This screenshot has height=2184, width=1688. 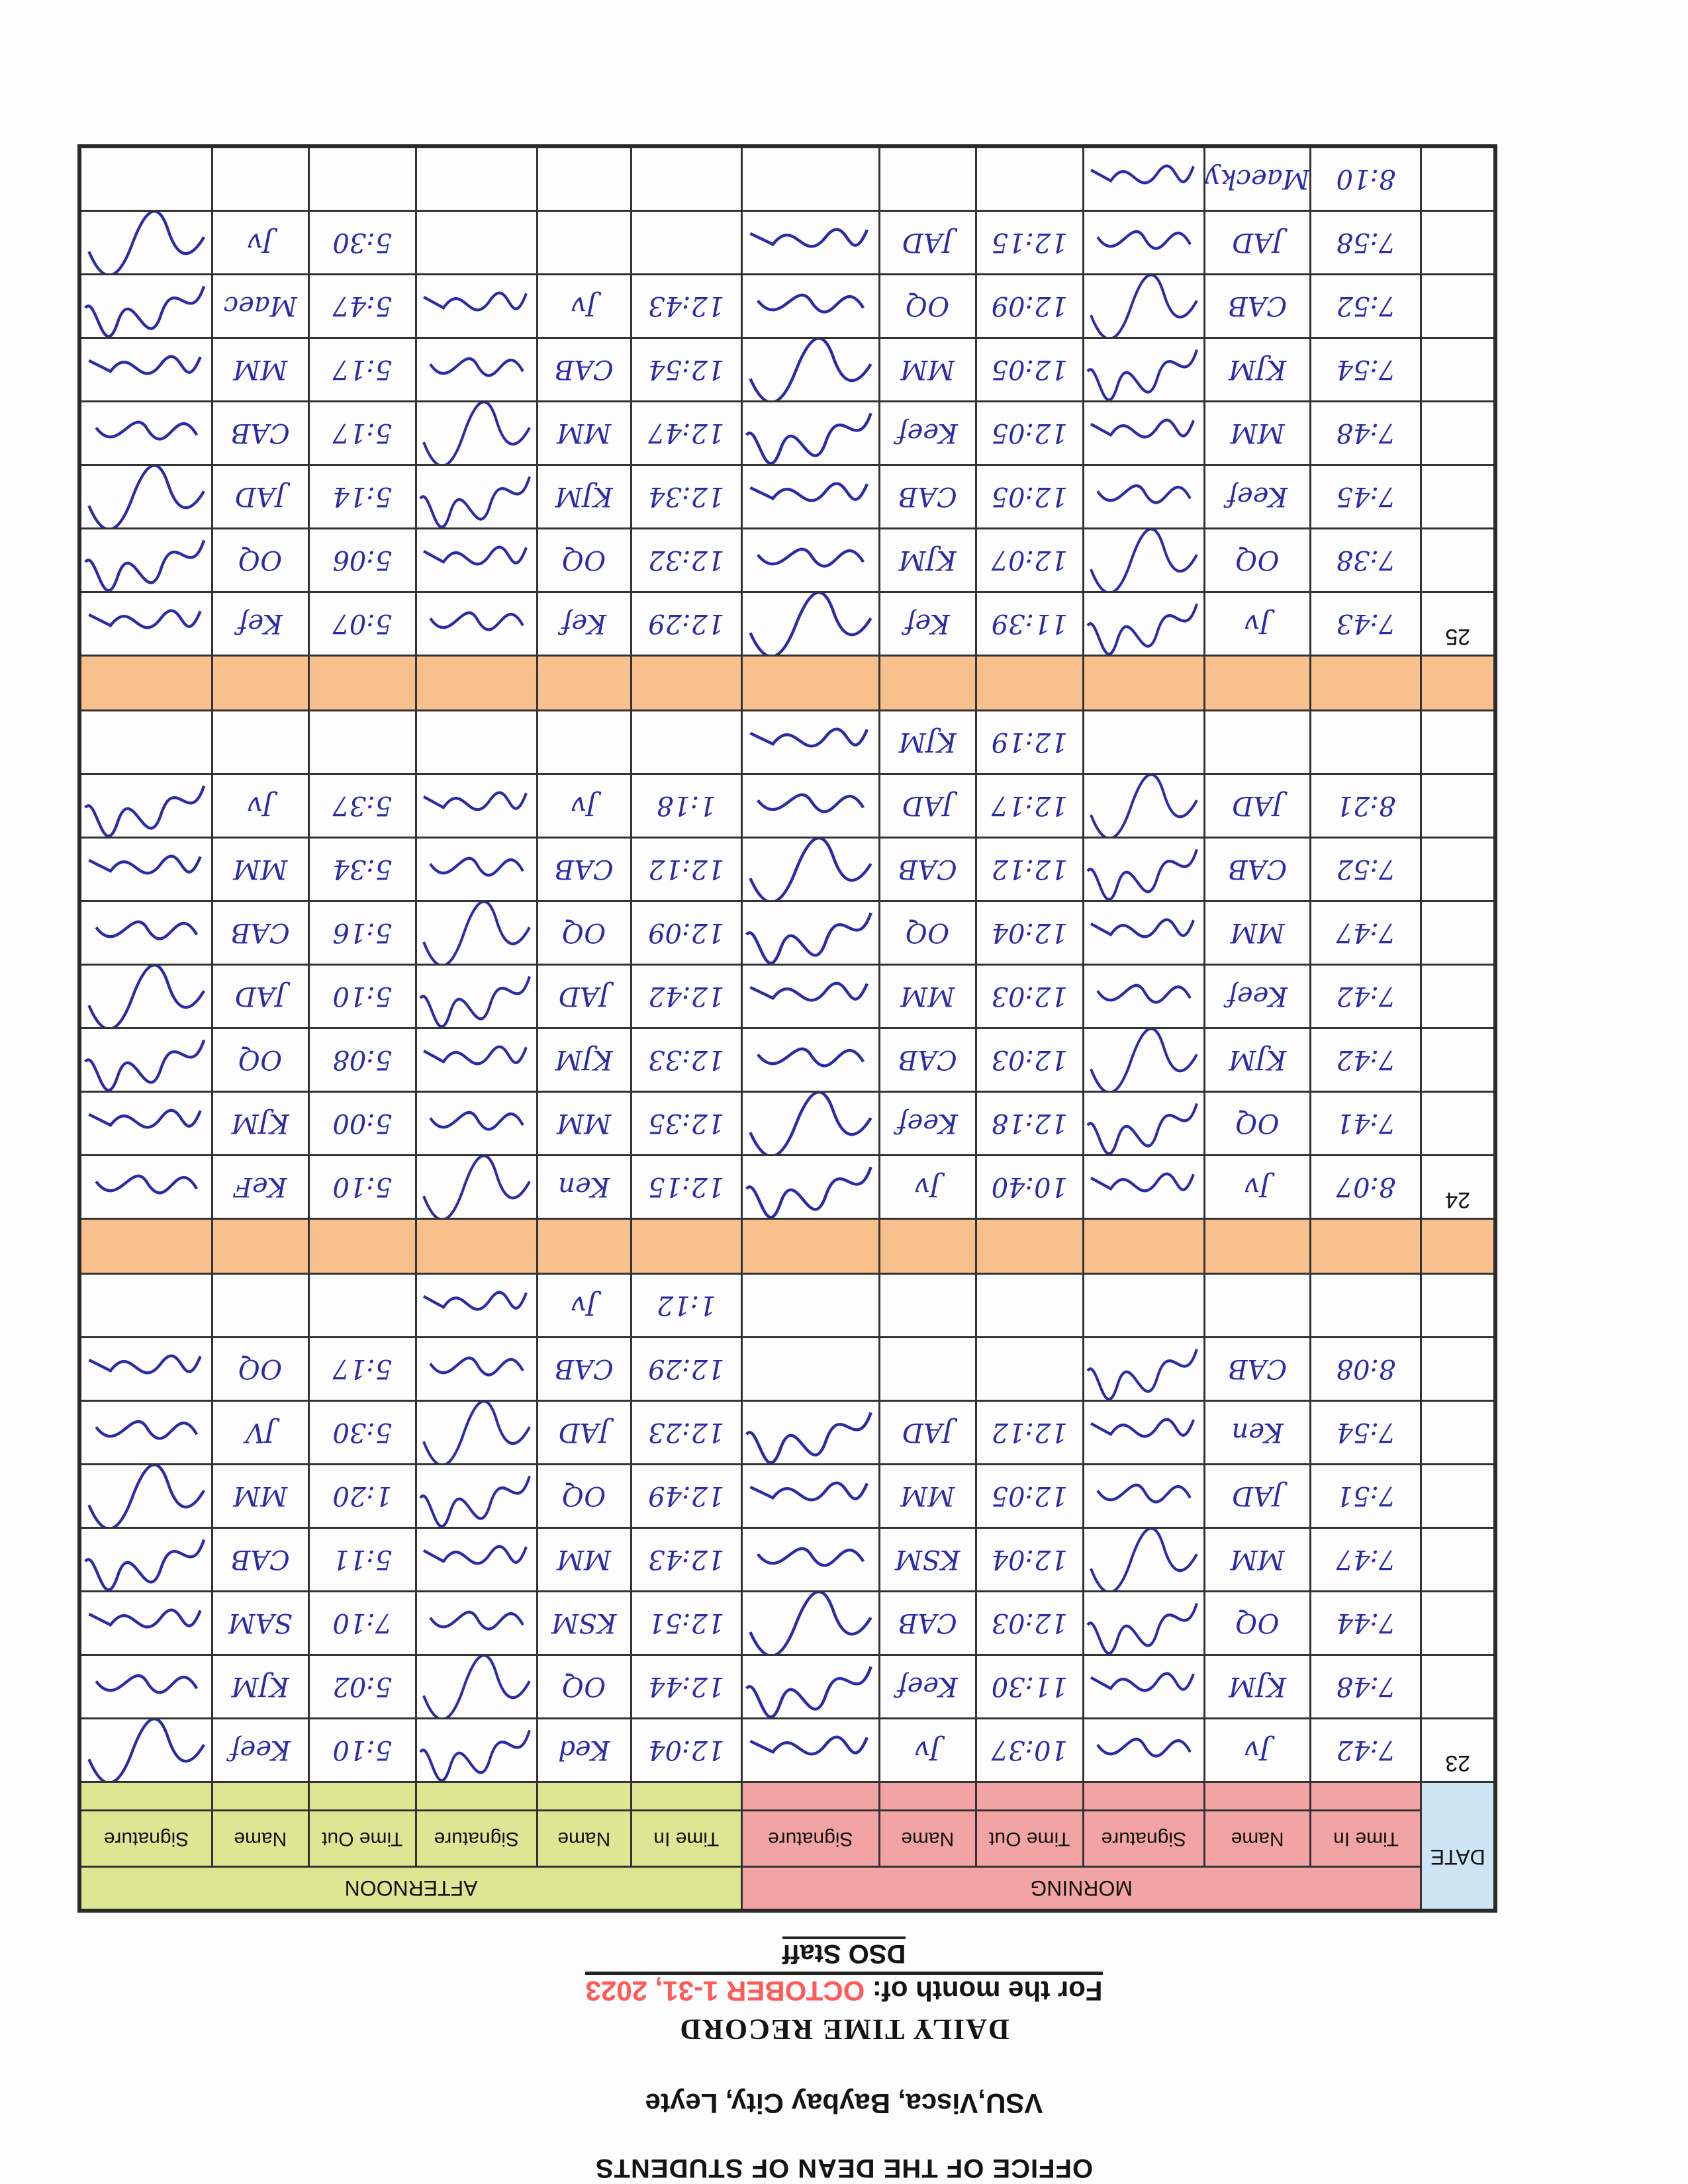 I want to click on header-fill, so click(x=362, y=1797).